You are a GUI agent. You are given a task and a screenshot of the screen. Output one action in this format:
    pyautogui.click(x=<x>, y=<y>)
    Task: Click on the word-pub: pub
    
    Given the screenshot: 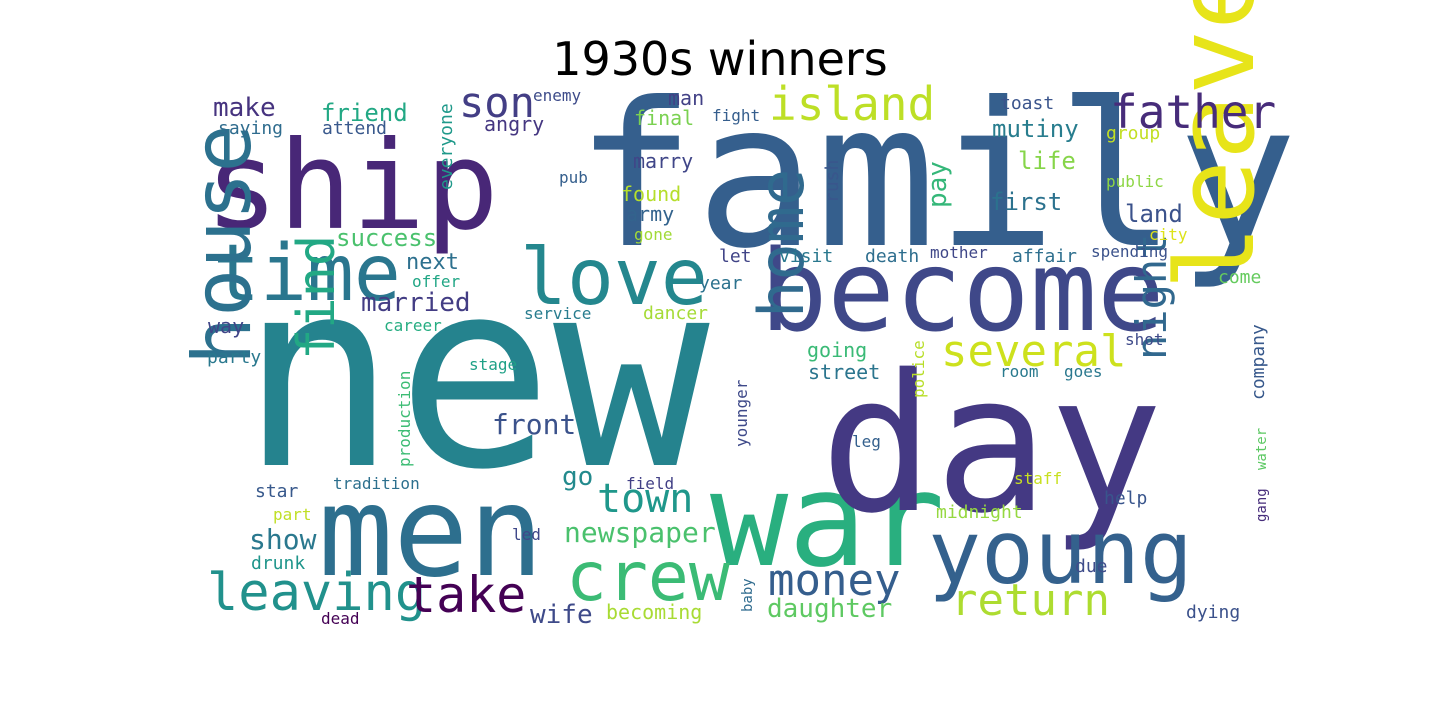 What is the action you would take?
    pyautogui.click(x=573, y=177)
    